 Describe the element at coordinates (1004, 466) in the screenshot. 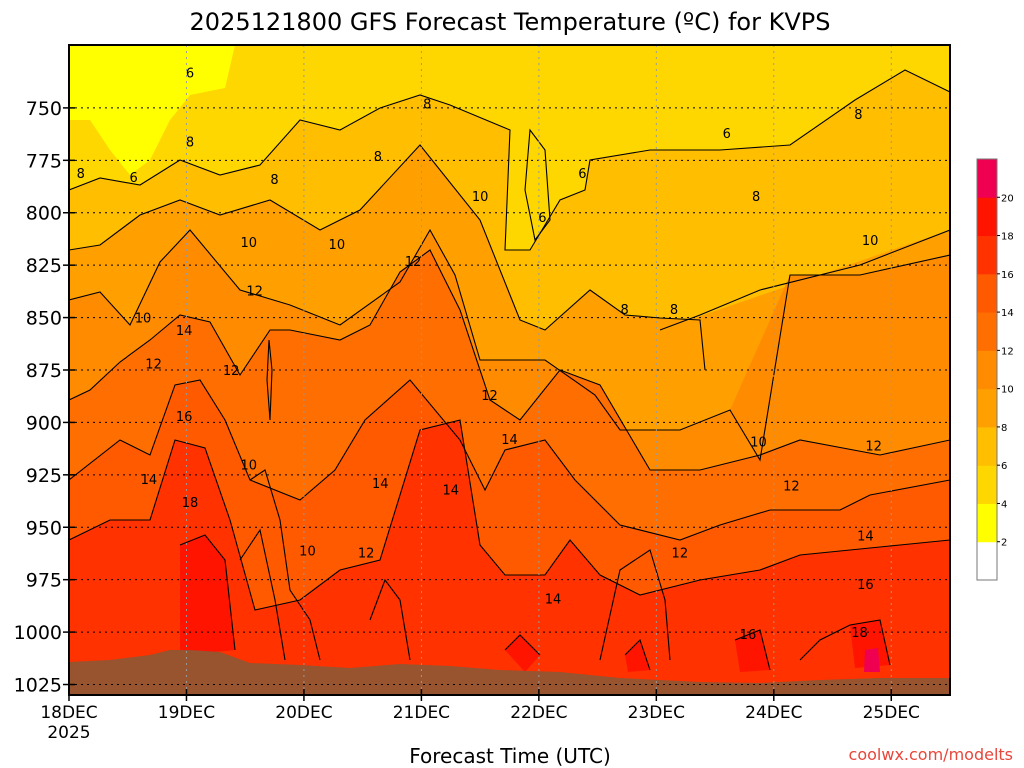

I see `colorbar-tick-label: 6` at that location.